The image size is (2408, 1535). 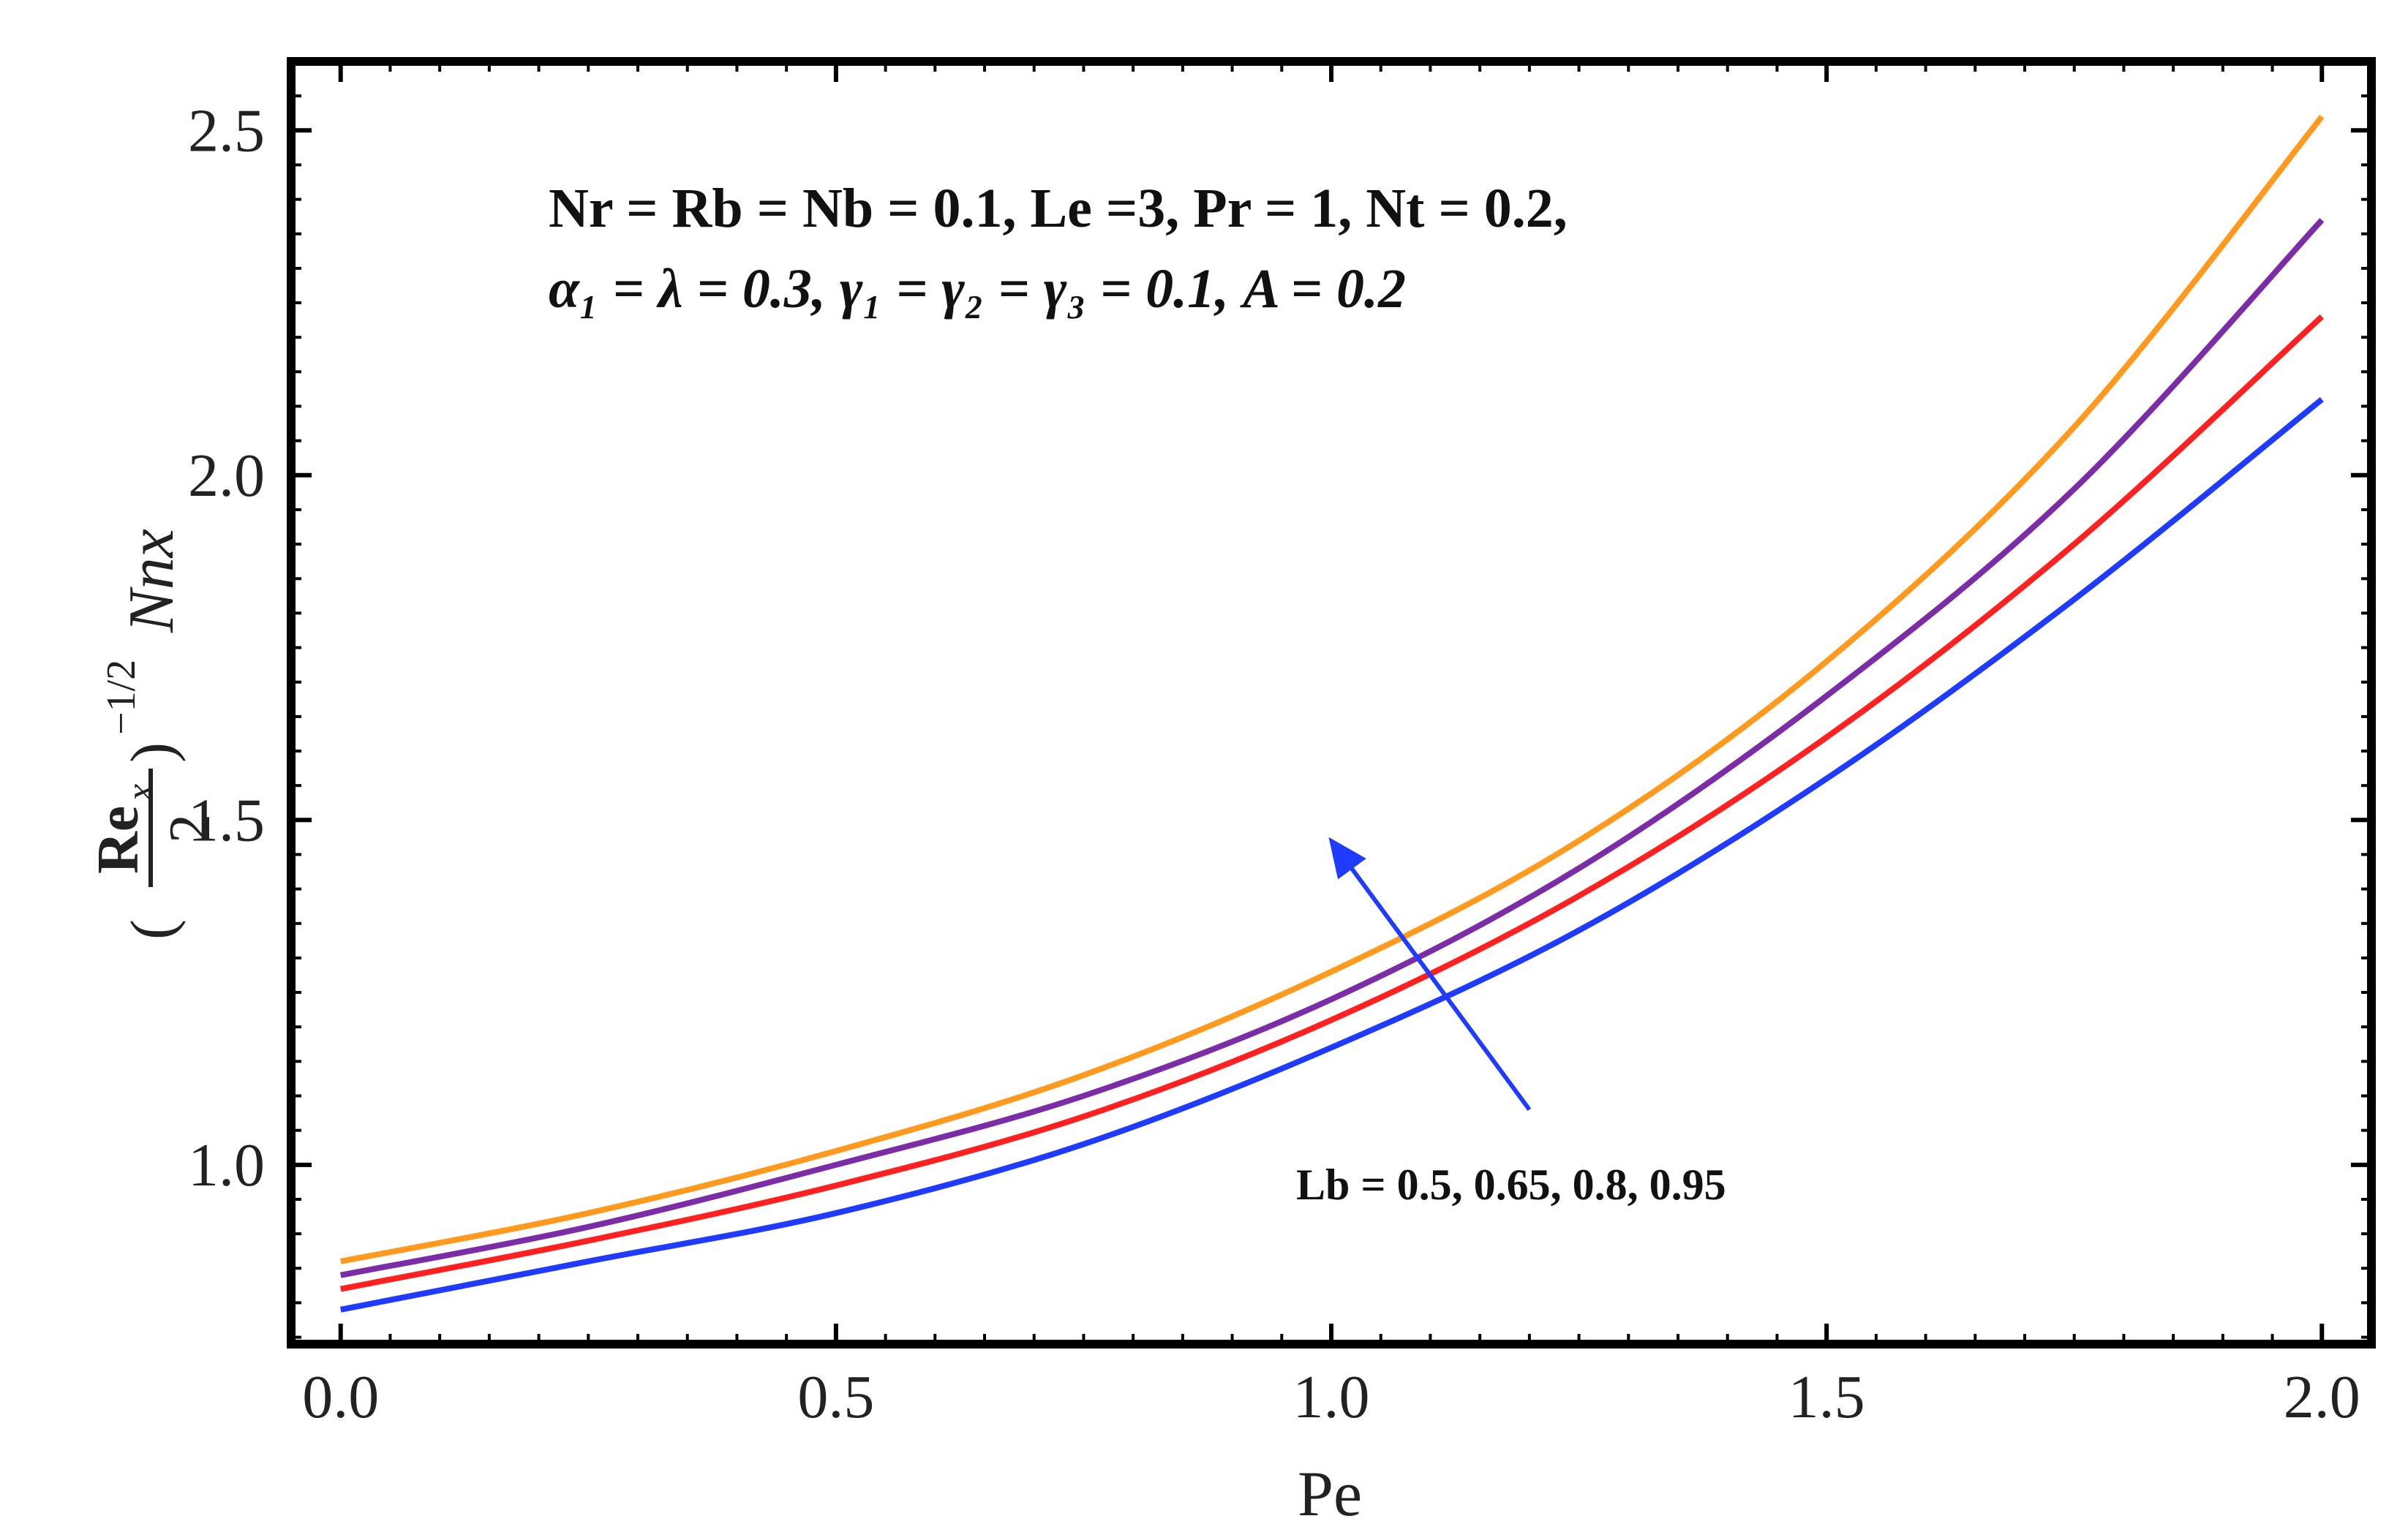 I want to click on trend-arrow, so click(x=1430, y=974).